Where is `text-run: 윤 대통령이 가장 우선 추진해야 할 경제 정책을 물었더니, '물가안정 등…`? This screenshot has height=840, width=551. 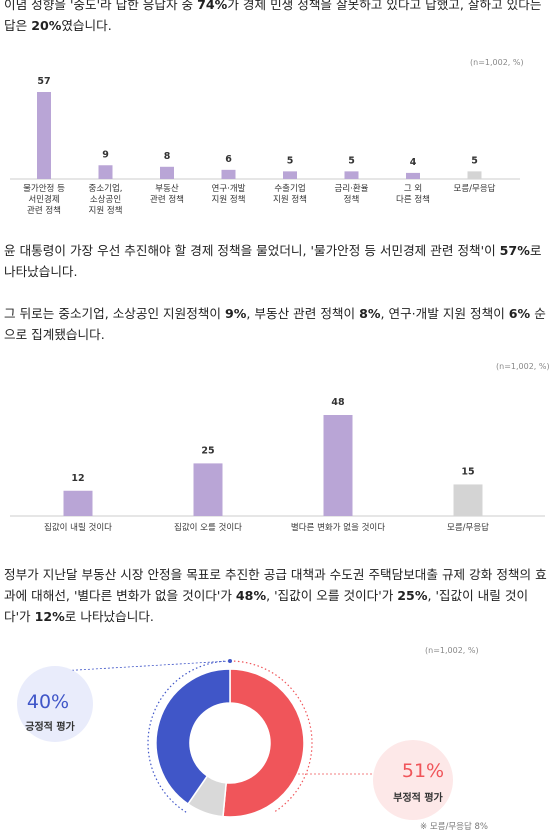
text-run: 윤 대통령이 가장 우선 추진해야 할 경제 정책을 물었더니, '물가안정 등… is located at coordinates (252, 250).